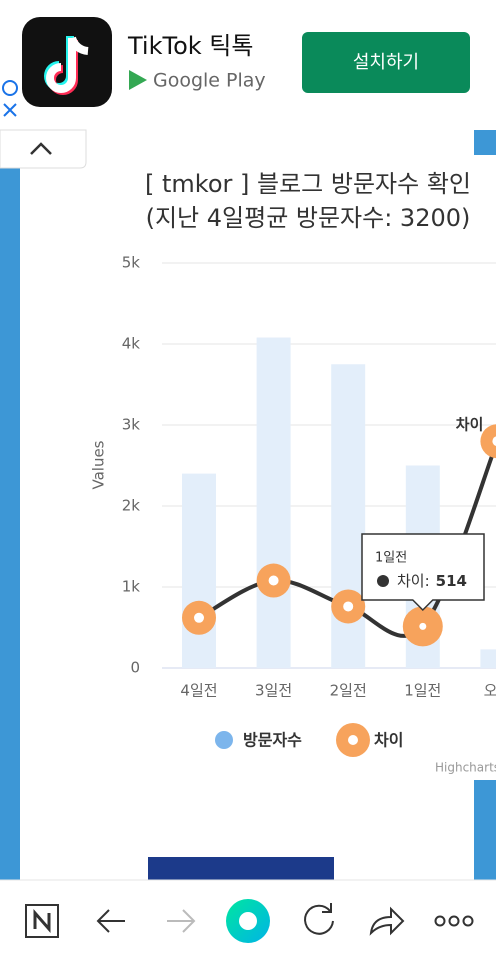 This screenshot has height=960, width=496. Describe the element at coordinates (465, 768) in the screenshot. I see `credits: Highcharts.com` at that location.